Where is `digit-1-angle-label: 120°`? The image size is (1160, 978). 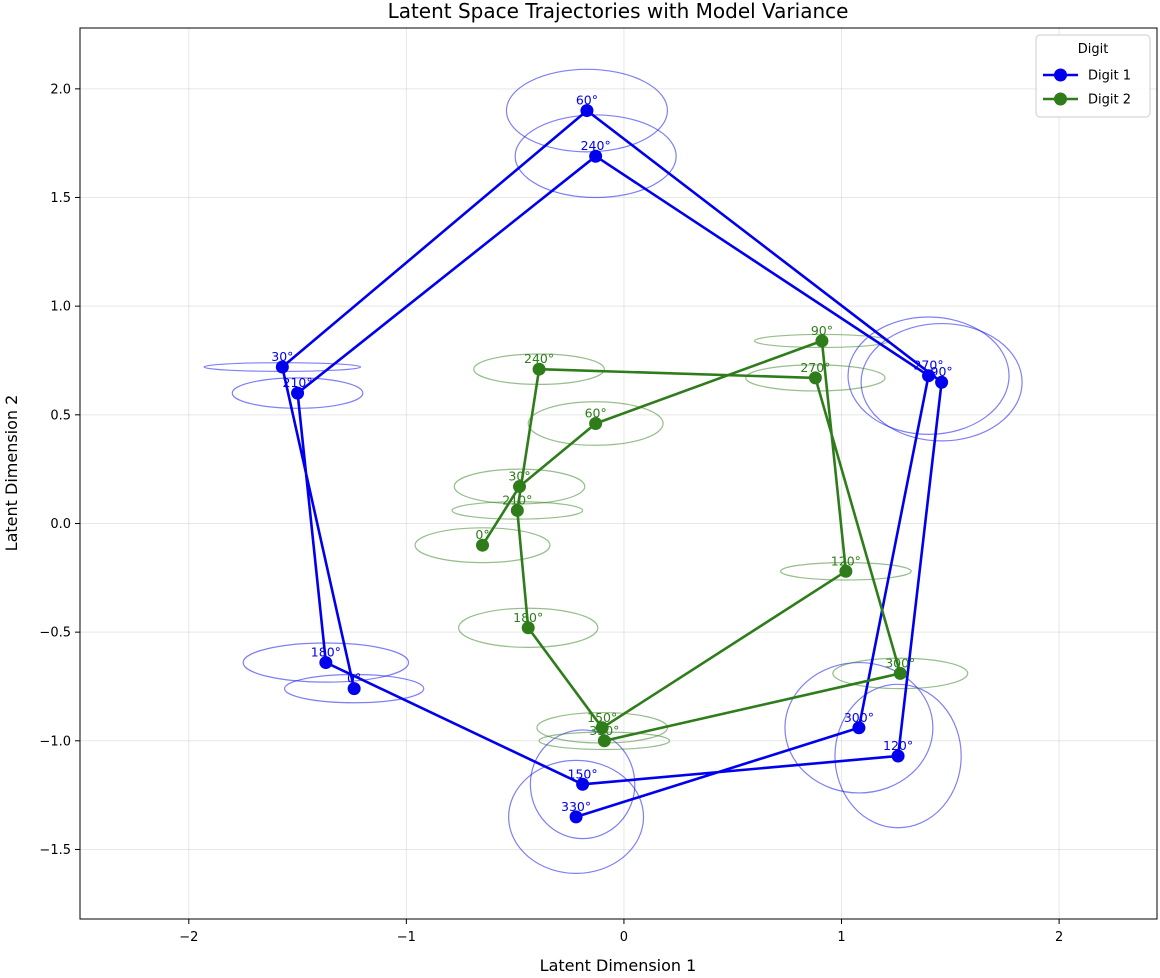
digit-1-angle-label: 120° is located at coordinates (898, 745).